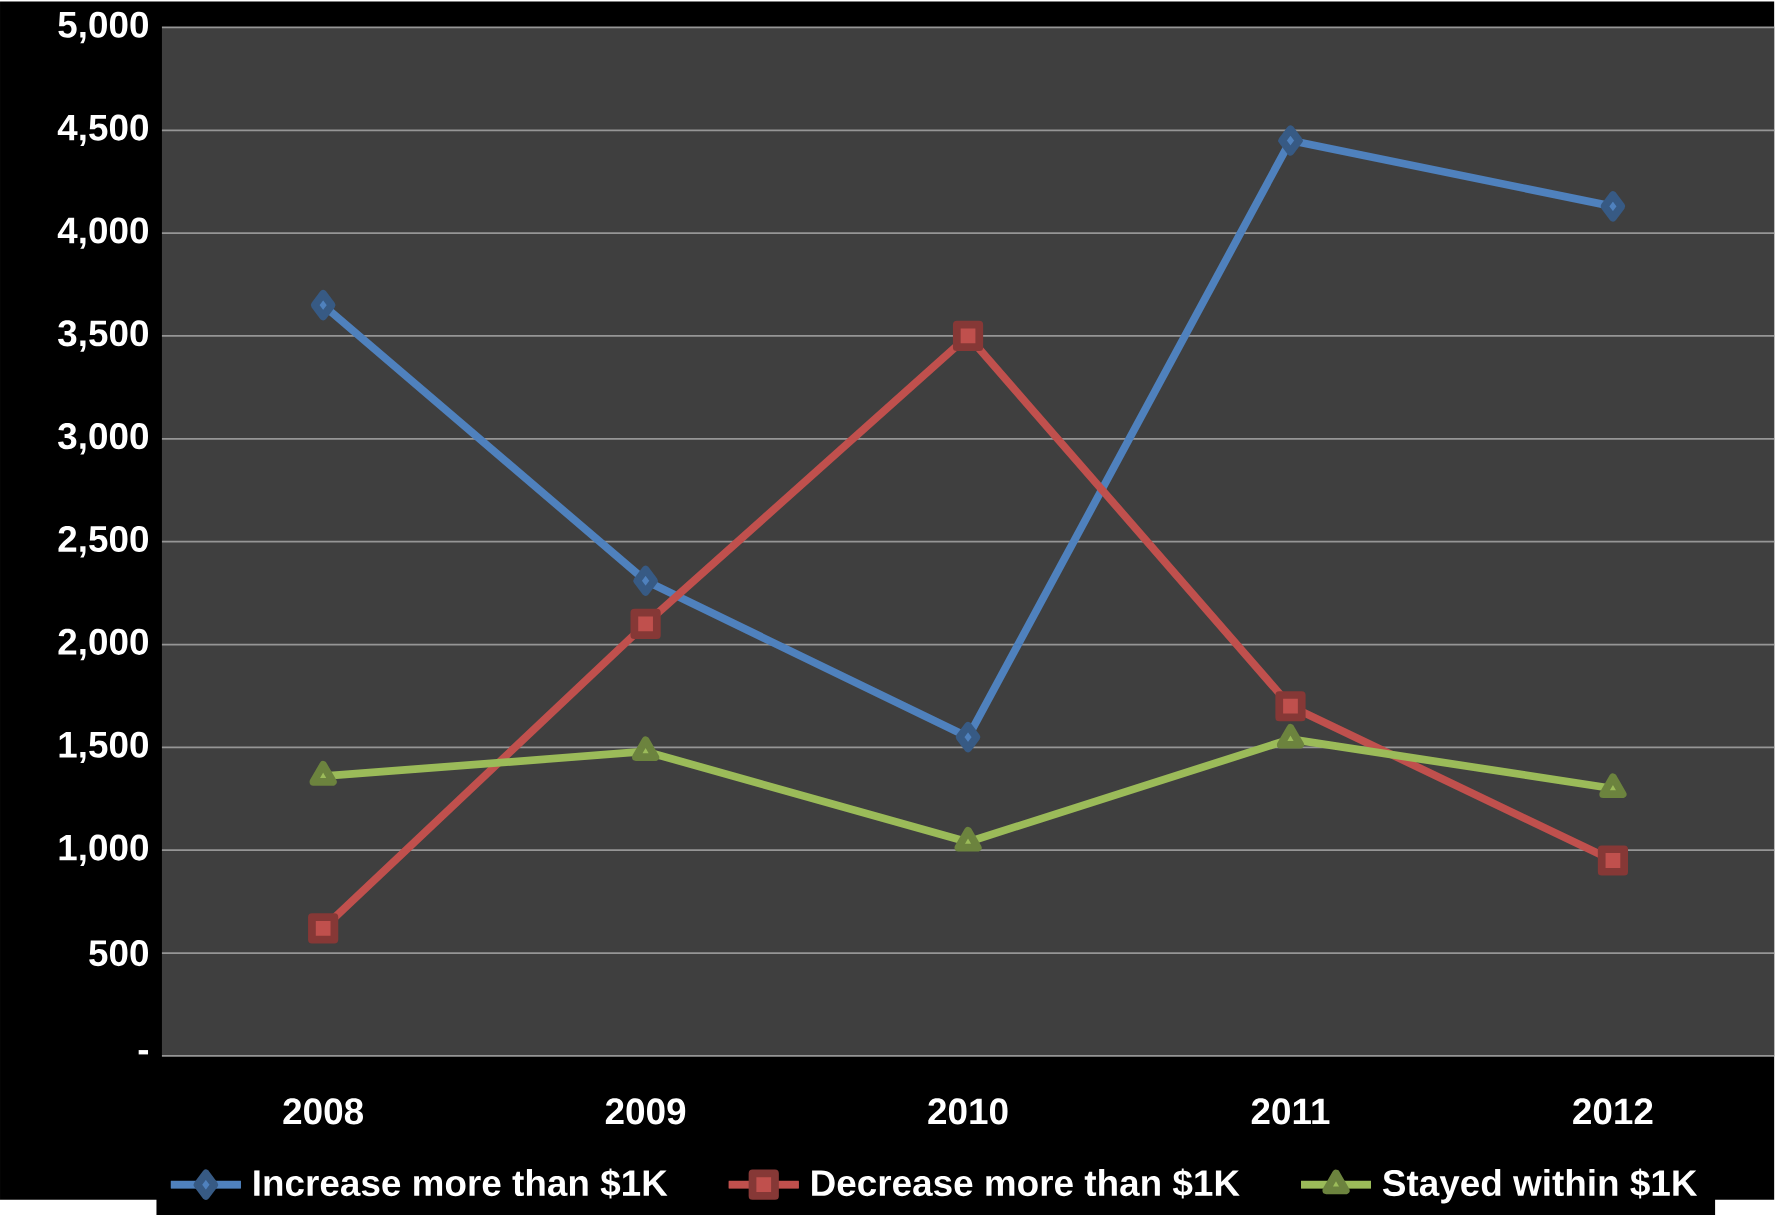 The width and height of the screenshot is (1775, 1215). Describe the element at coordinates (1540, 1186) in the screenshot. I see `legend-label: Stayed within $1K` at that location.